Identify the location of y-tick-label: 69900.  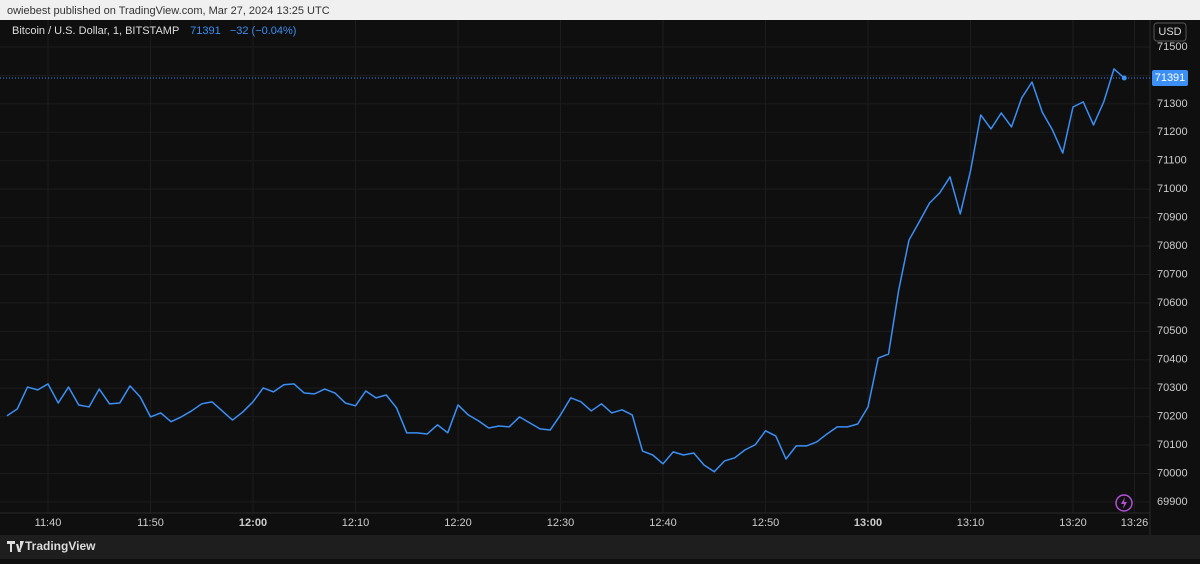
(1172, 502).